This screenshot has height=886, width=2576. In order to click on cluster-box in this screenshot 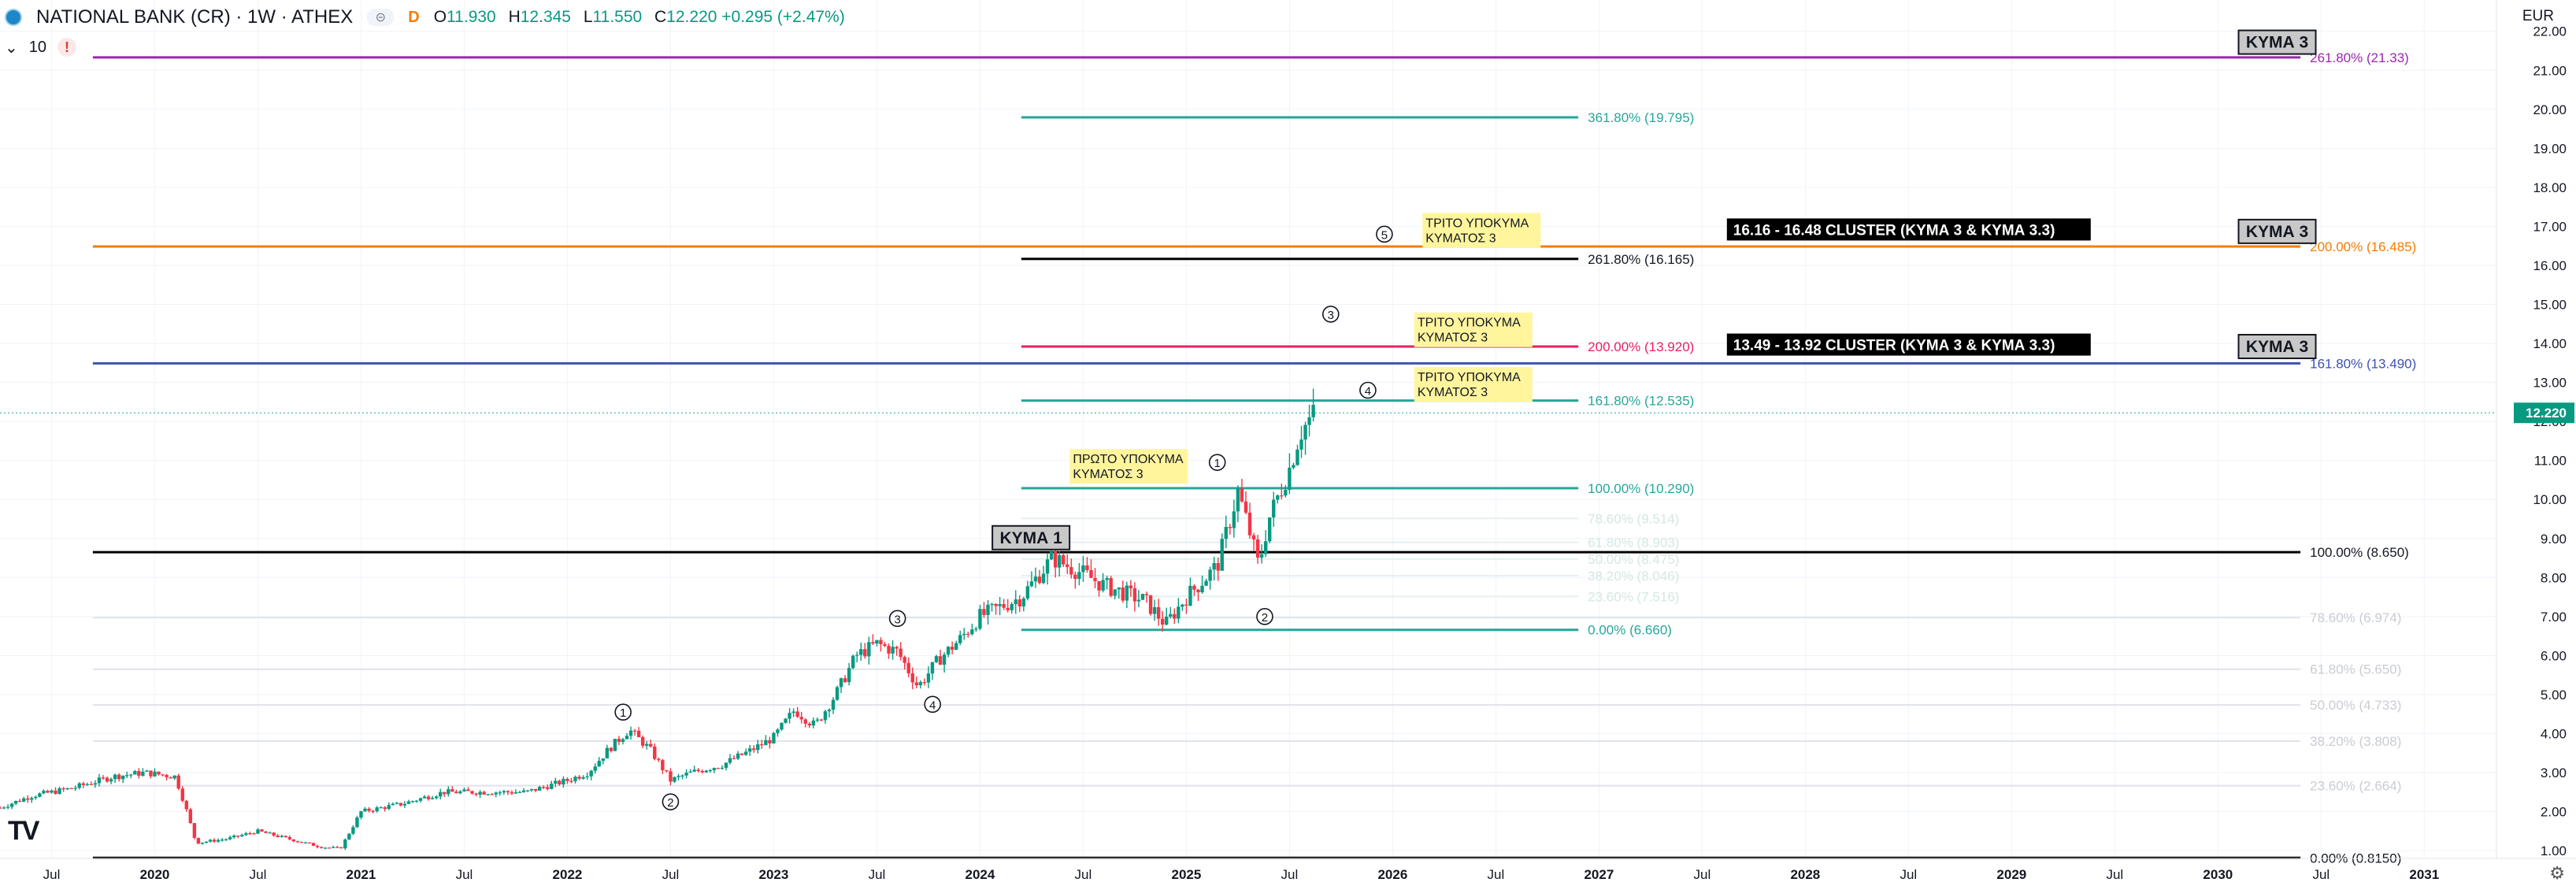, I will do `click(1908, 344)`.